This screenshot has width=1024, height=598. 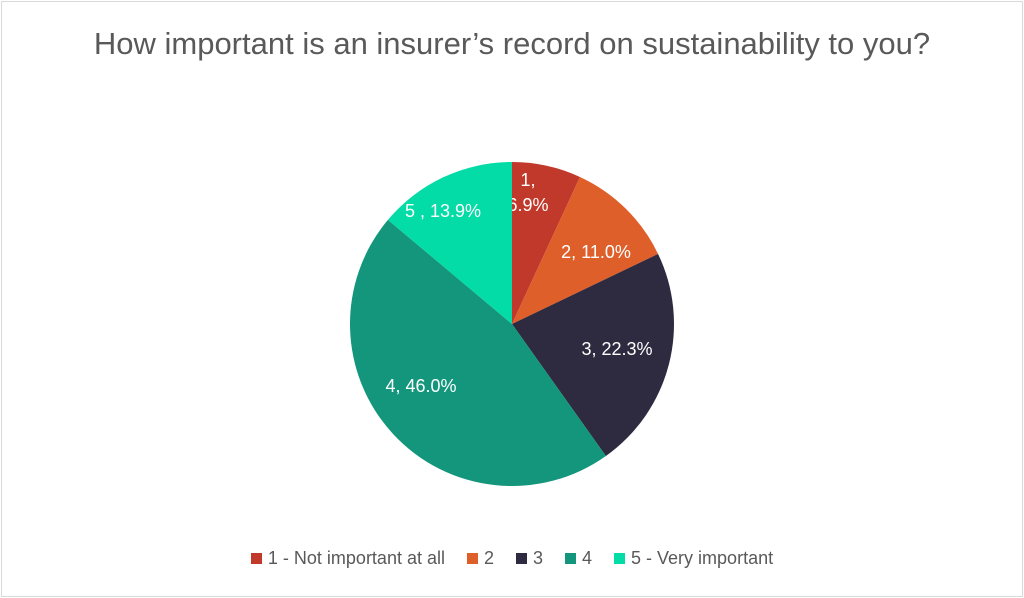 What do you see at coordinates (702, 558) in the screenshot?
I see `legend-label: 5 - Very important` at bounding box center [702, 558].